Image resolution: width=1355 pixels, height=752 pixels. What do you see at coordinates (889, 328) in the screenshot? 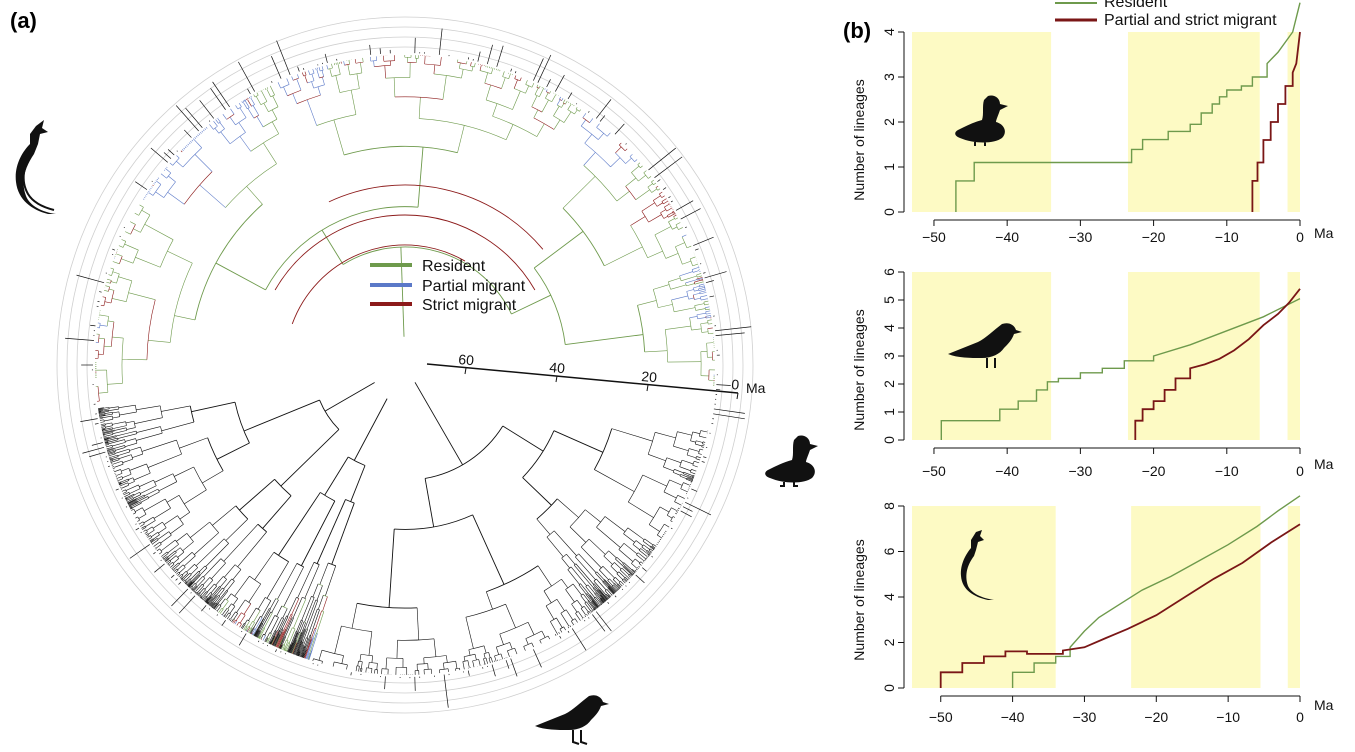
I see `y-tick-label: 4` at bounding box center [889, 328].